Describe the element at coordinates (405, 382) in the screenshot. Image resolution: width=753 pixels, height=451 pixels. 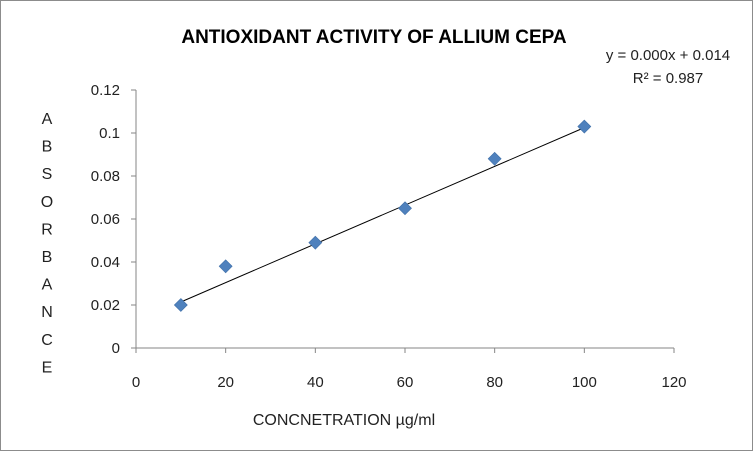
I see `x-tick-label: 60` at that location.